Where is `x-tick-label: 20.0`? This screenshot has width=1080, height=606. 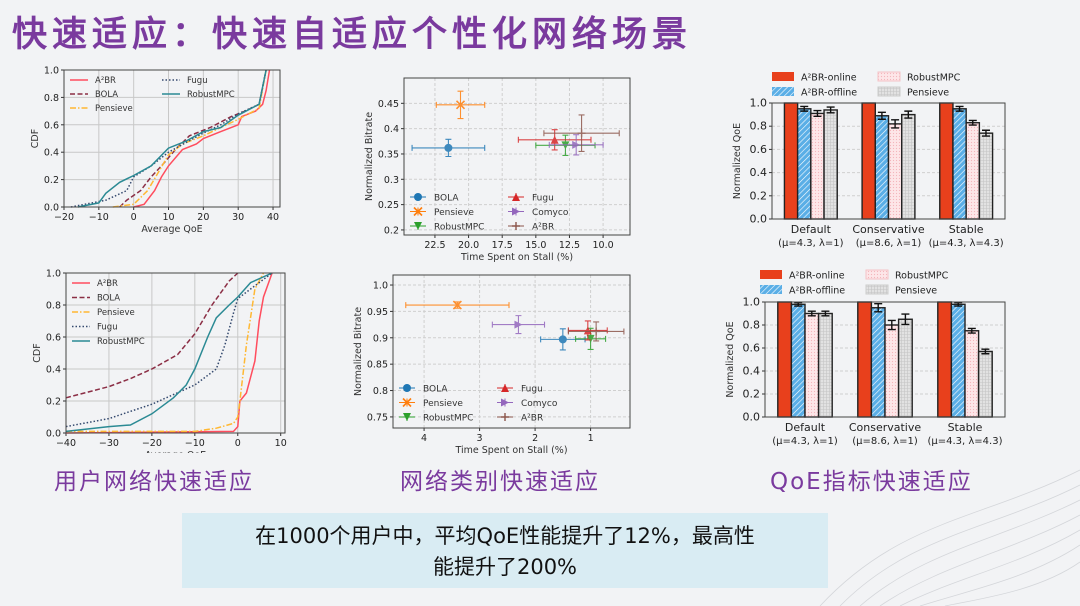 x-tick-label: 20.0 is located at coordinates (468, 245).